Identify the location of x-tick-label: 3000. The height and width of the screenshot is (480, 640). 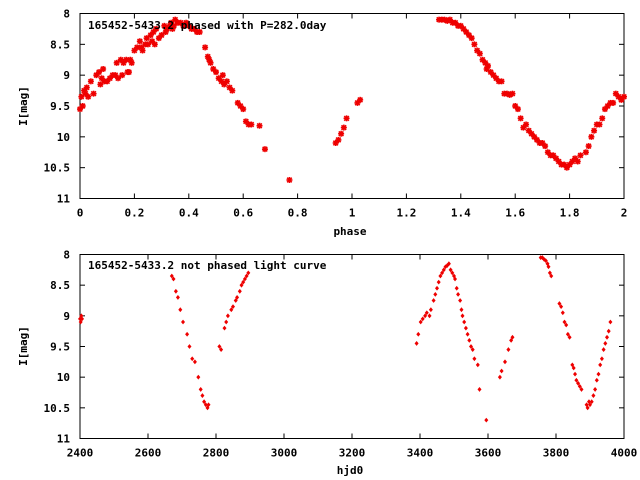
(284, 453).